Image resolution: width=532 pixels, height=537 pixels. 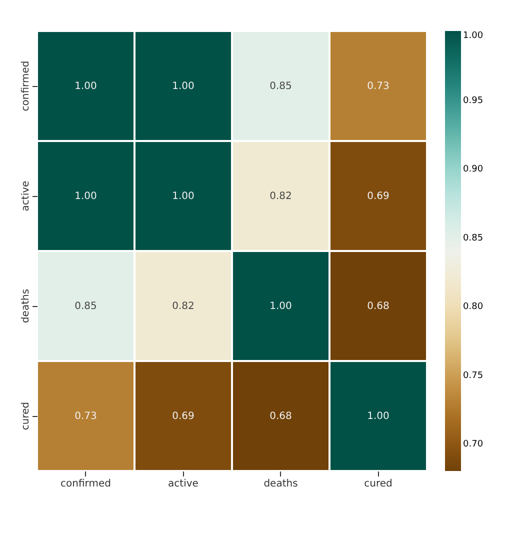 I want to click on color-bar-label: 0.95, so click(x=473, y=101).